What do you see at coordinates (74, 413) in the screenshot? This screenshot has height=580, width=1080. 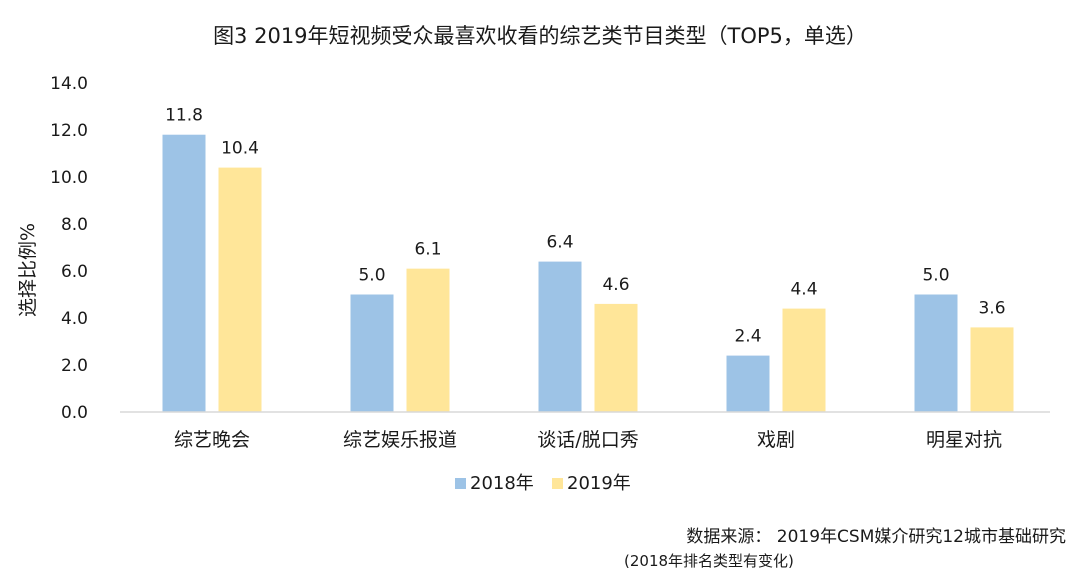 I see `y-tick-label: 0.0` at bounding box center [74, 413].